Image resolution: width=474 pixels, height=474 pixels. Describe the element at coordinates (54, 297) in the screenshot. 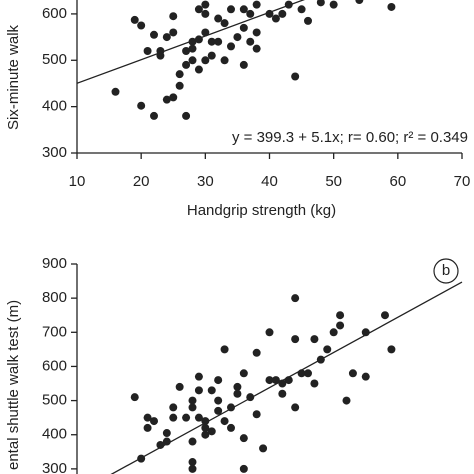

I see `y-tick-label: 800` at that location.